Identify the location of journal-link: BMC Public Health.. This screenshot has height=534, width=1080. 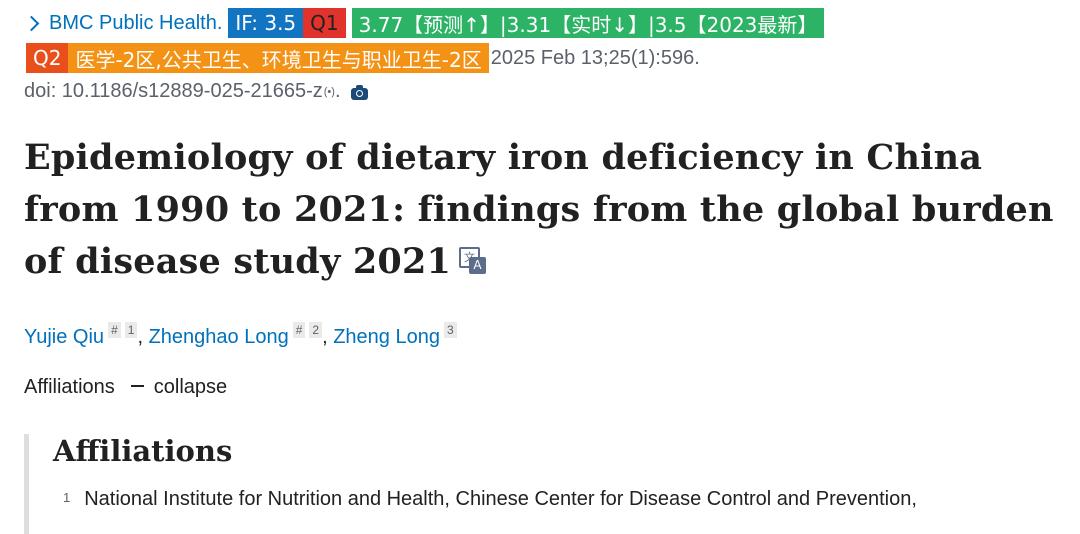
(123, 23).